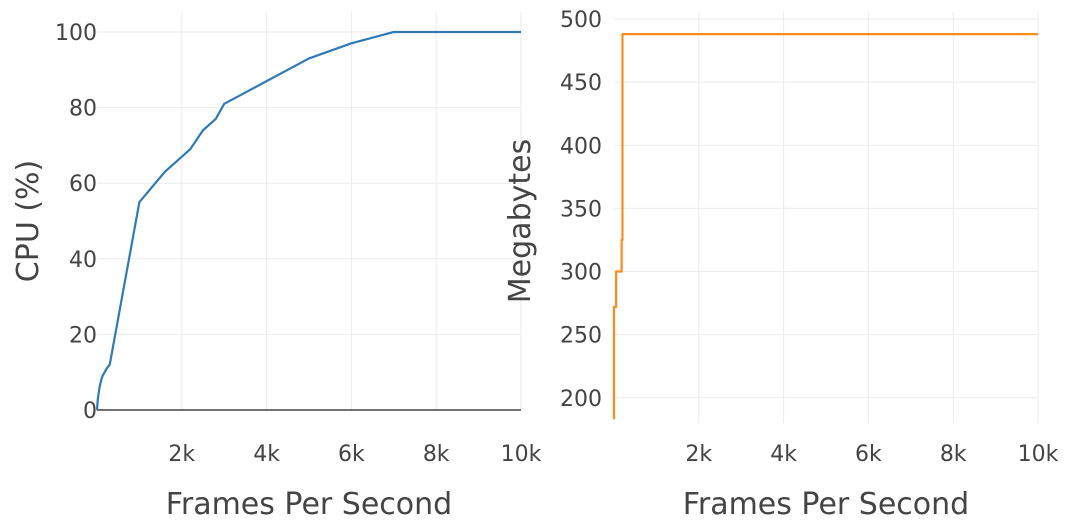 The height and width of the screenshot is (528, 1071). I want to click on cpu-y-tick-label: 0, so click(90, 411).